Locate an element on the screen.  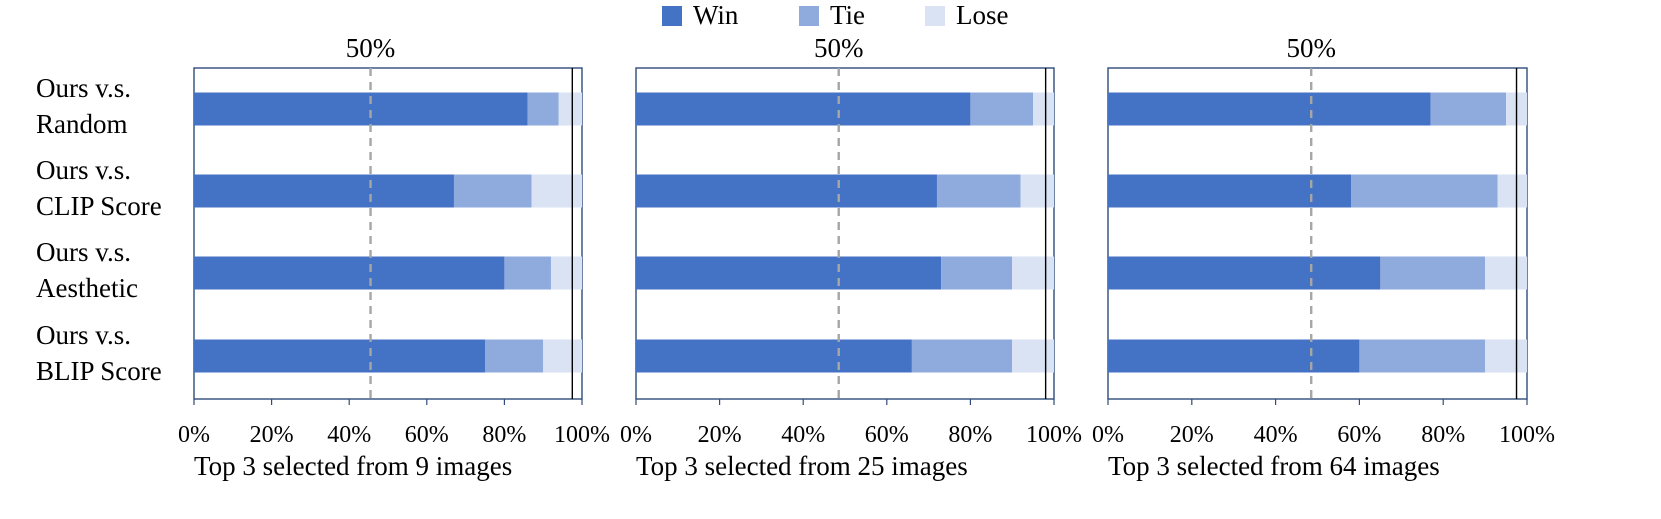
row-label-line: Aesthetic is located at coordinates (87, 288).